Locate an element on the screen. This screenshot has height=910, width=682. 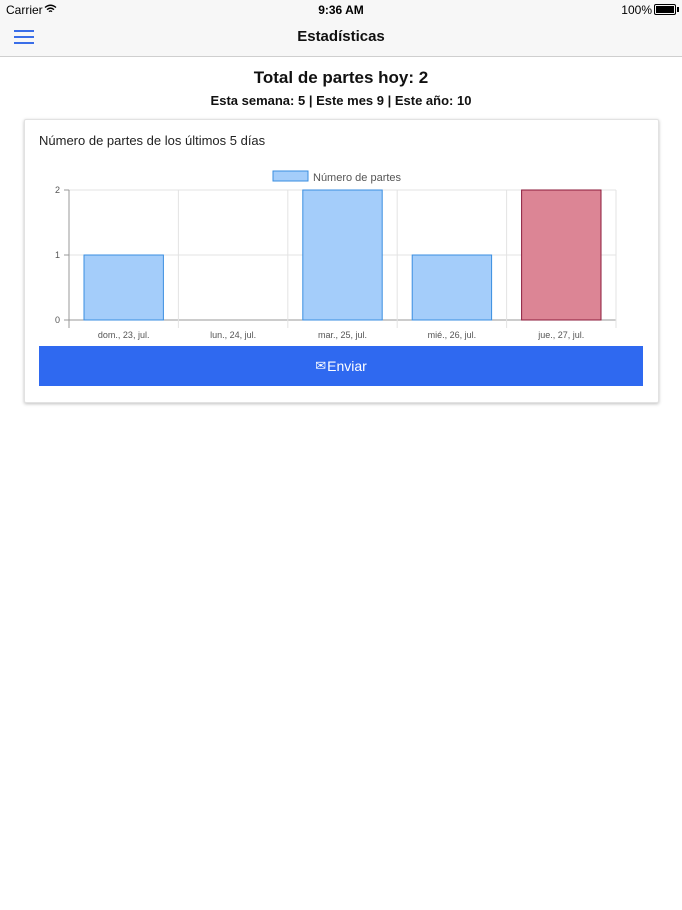
clock: 9:36 AM is located at coordinates (341, 10).